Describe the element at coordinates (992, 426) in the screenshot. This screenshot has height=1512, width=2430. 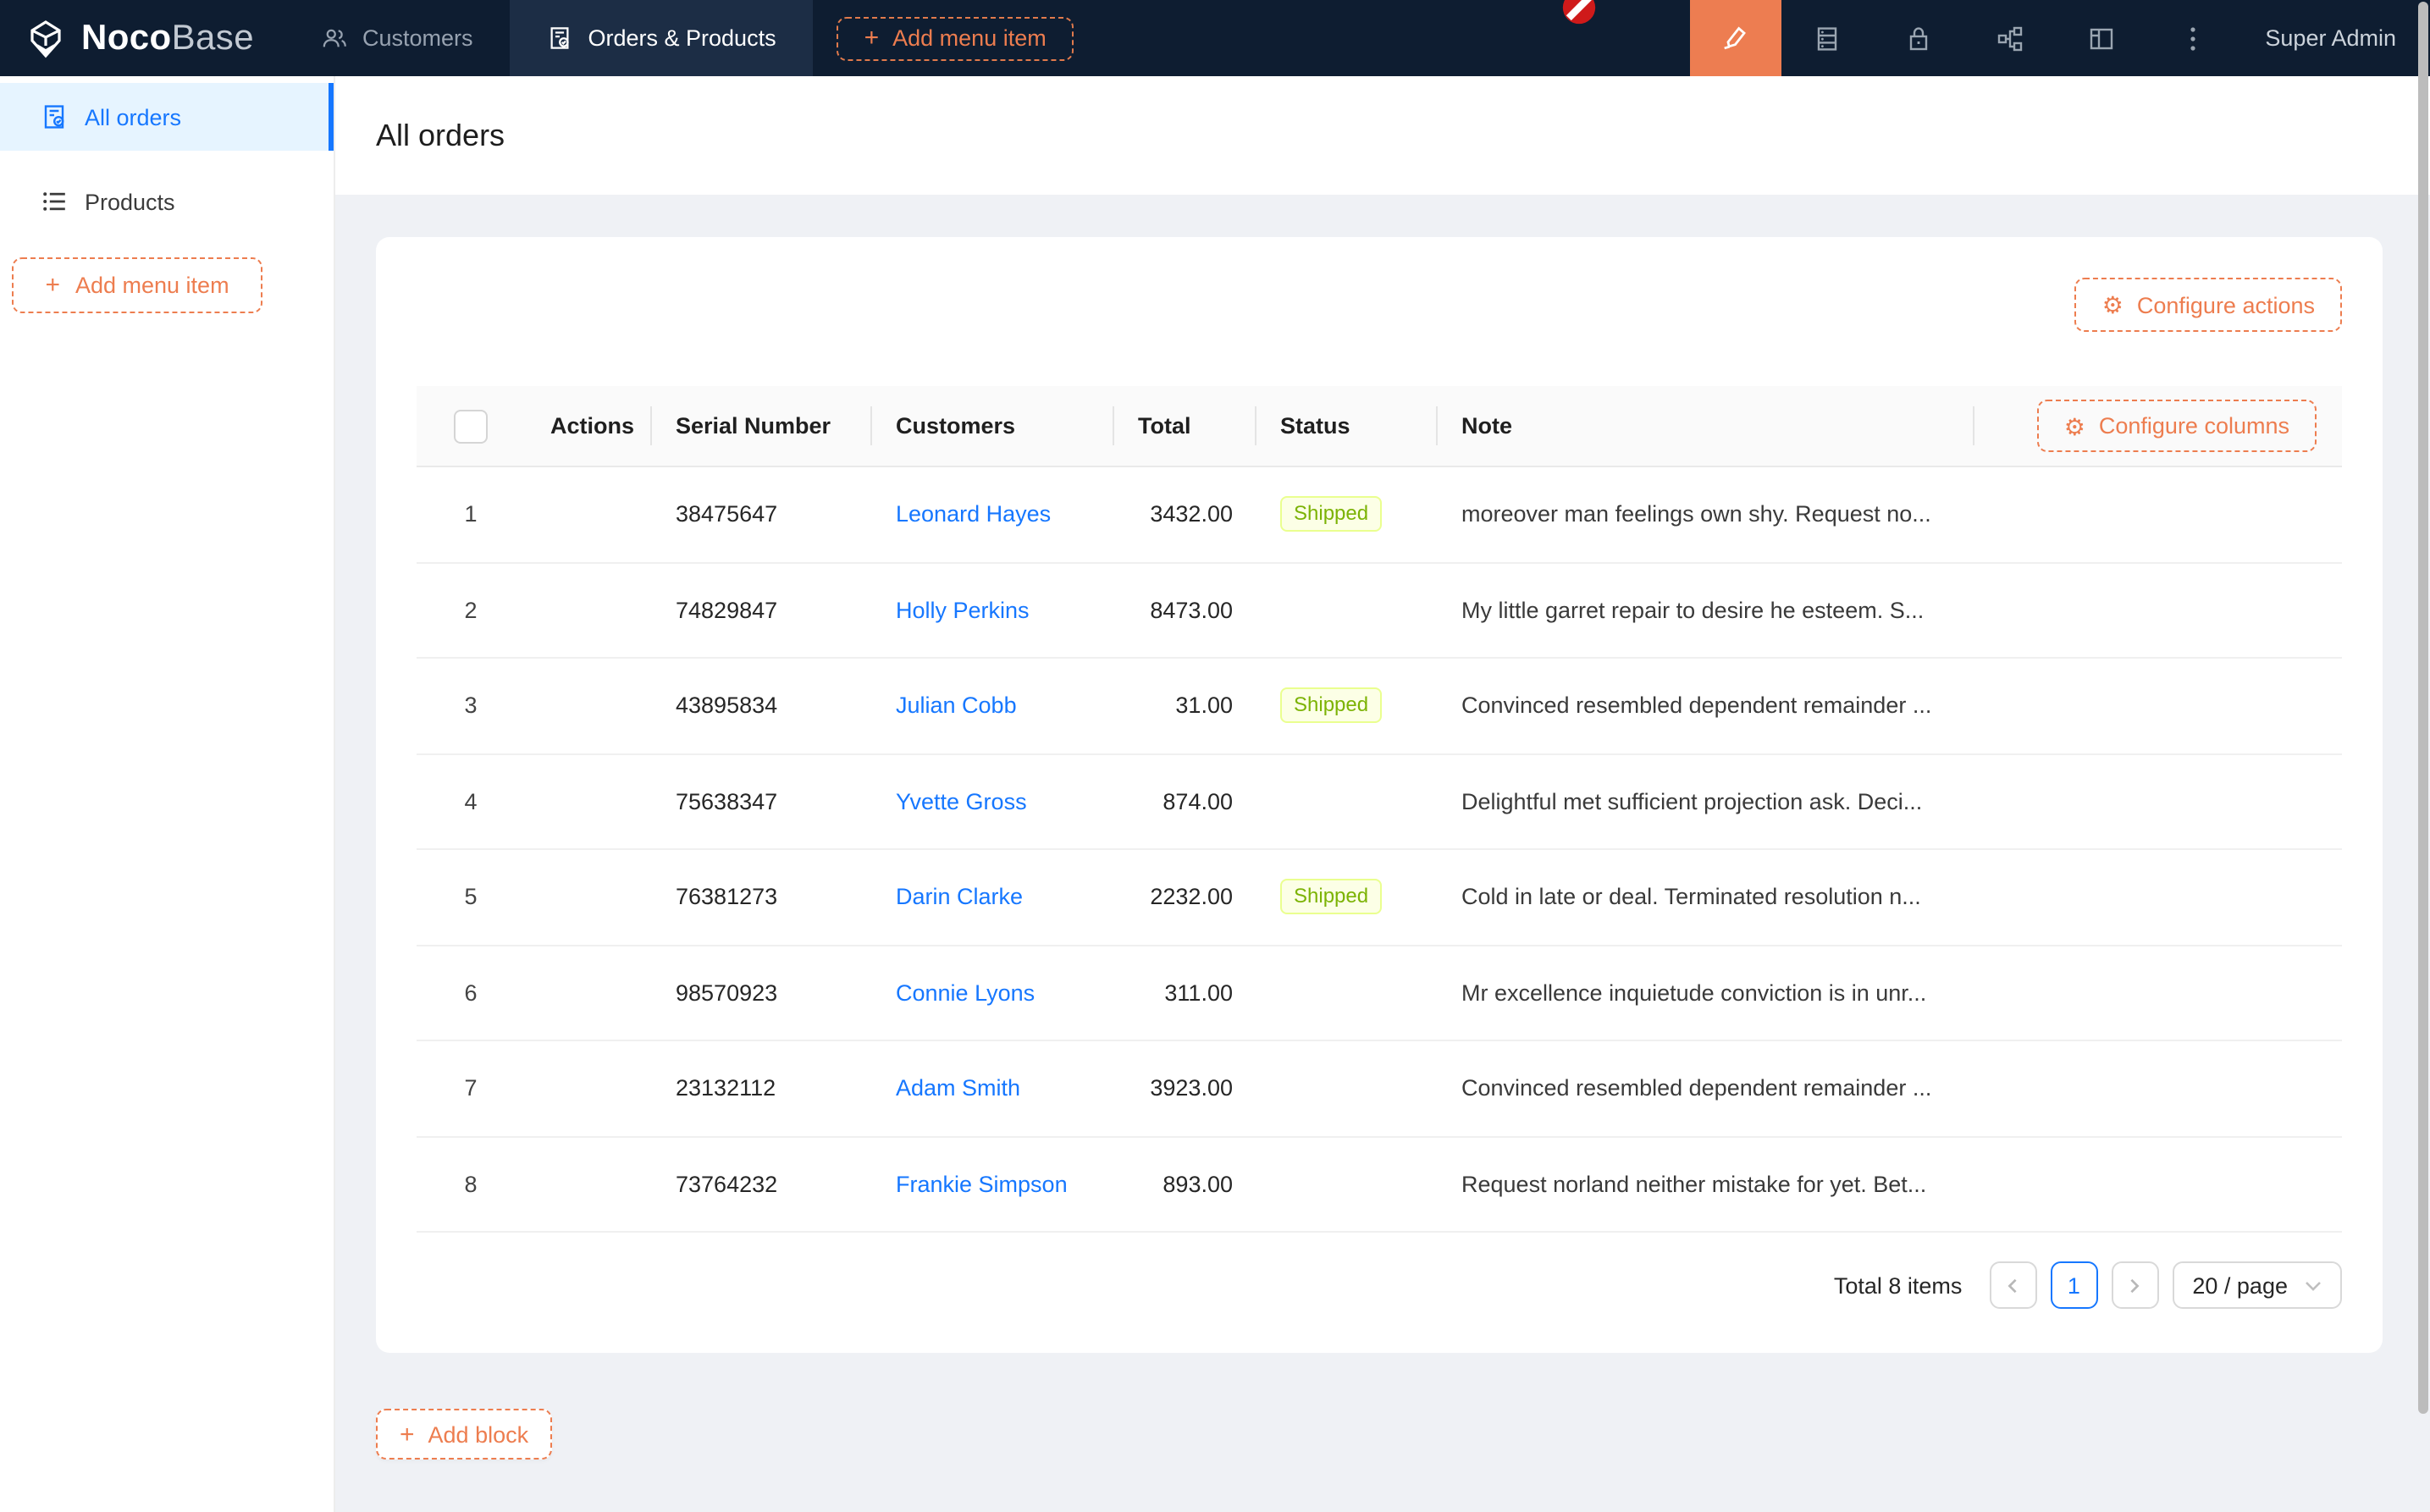
I see `header-cell-customers: Customers` at that location.